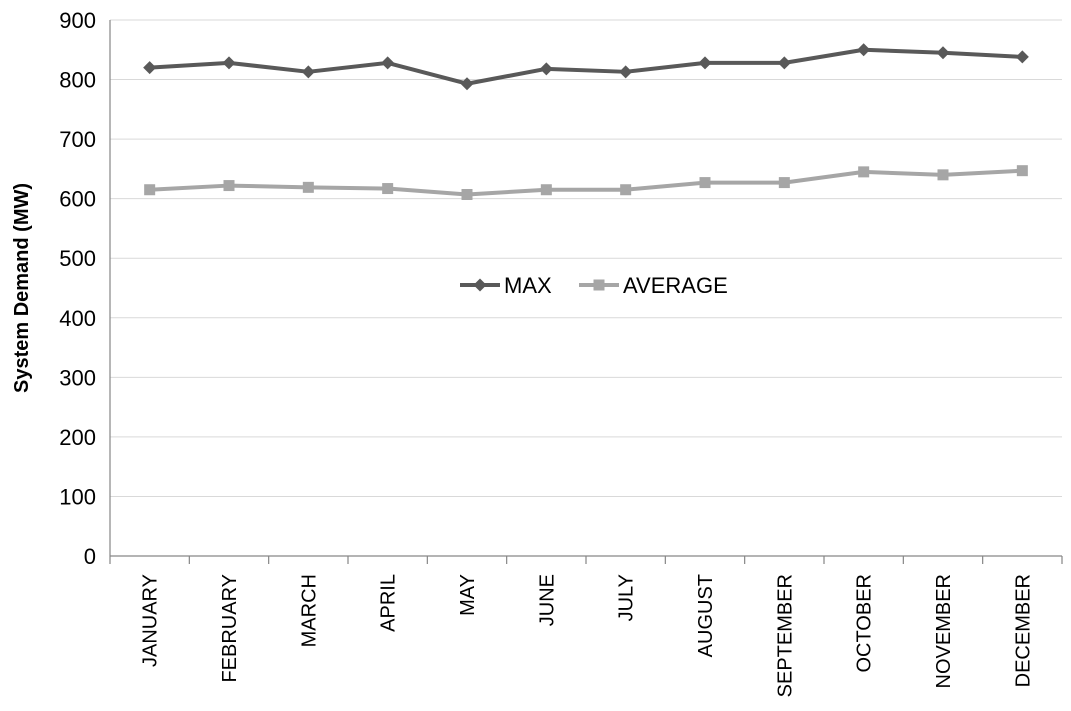 The image size is (1071, 711). What do you see at coordinates (77, 377) in the screenshot?
I see `y-tick-300: 300` at bounding box center [77, 377].